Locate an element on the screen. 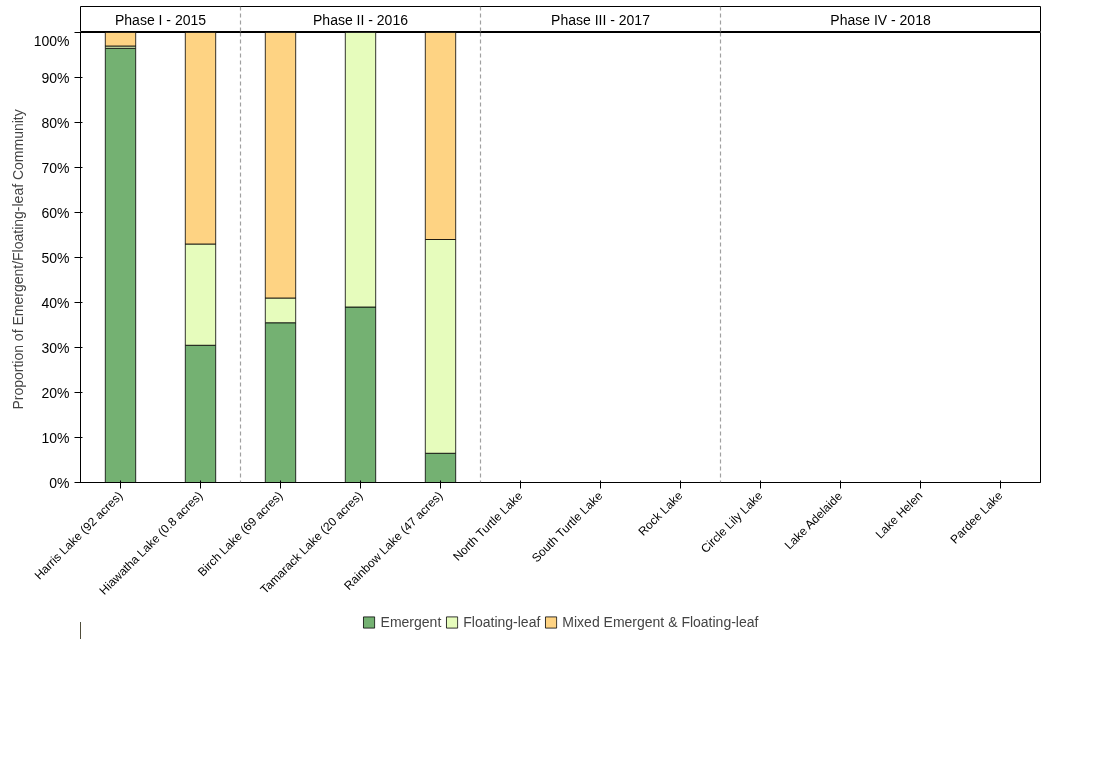 The height and width of the screenshot is (772, 1098). legend-label: Mixed Emergent & Floating-leaf is located at coordinates (660, 622).